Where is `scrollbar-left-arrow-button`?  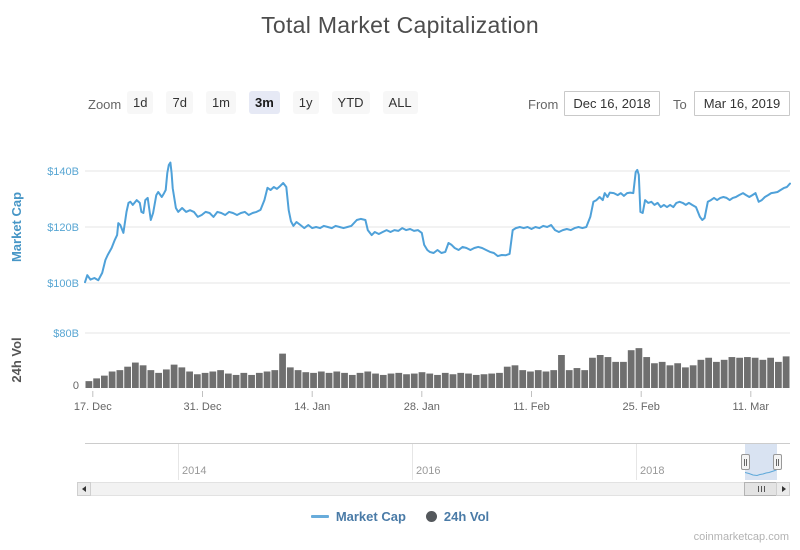
scrollbar-left-arrow-button is located at coordinates (84, 489).